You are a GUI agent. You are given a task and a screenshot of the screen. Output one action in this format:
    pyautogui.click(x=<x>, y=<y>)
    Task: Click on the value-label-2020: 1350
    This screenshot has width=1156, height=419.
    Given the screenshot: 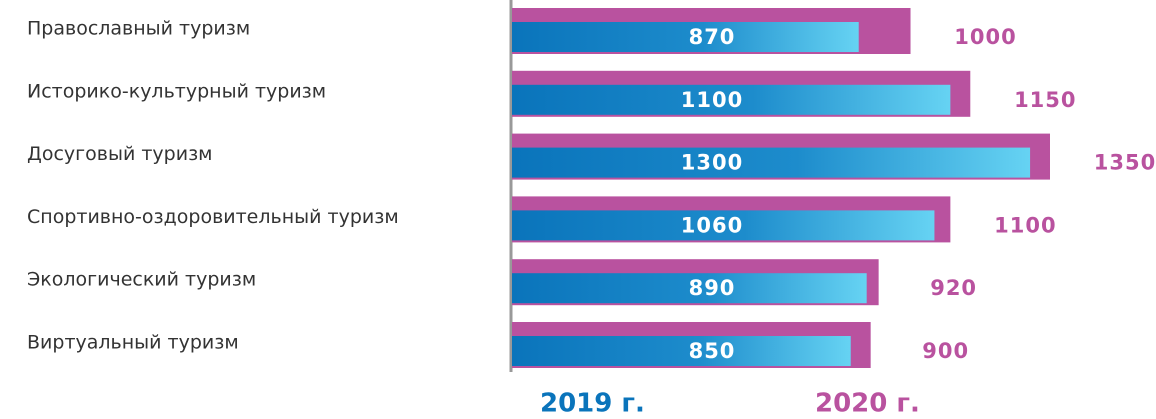 What is the action you would take?
    pyautogui.click(x=1125, y=163)
    